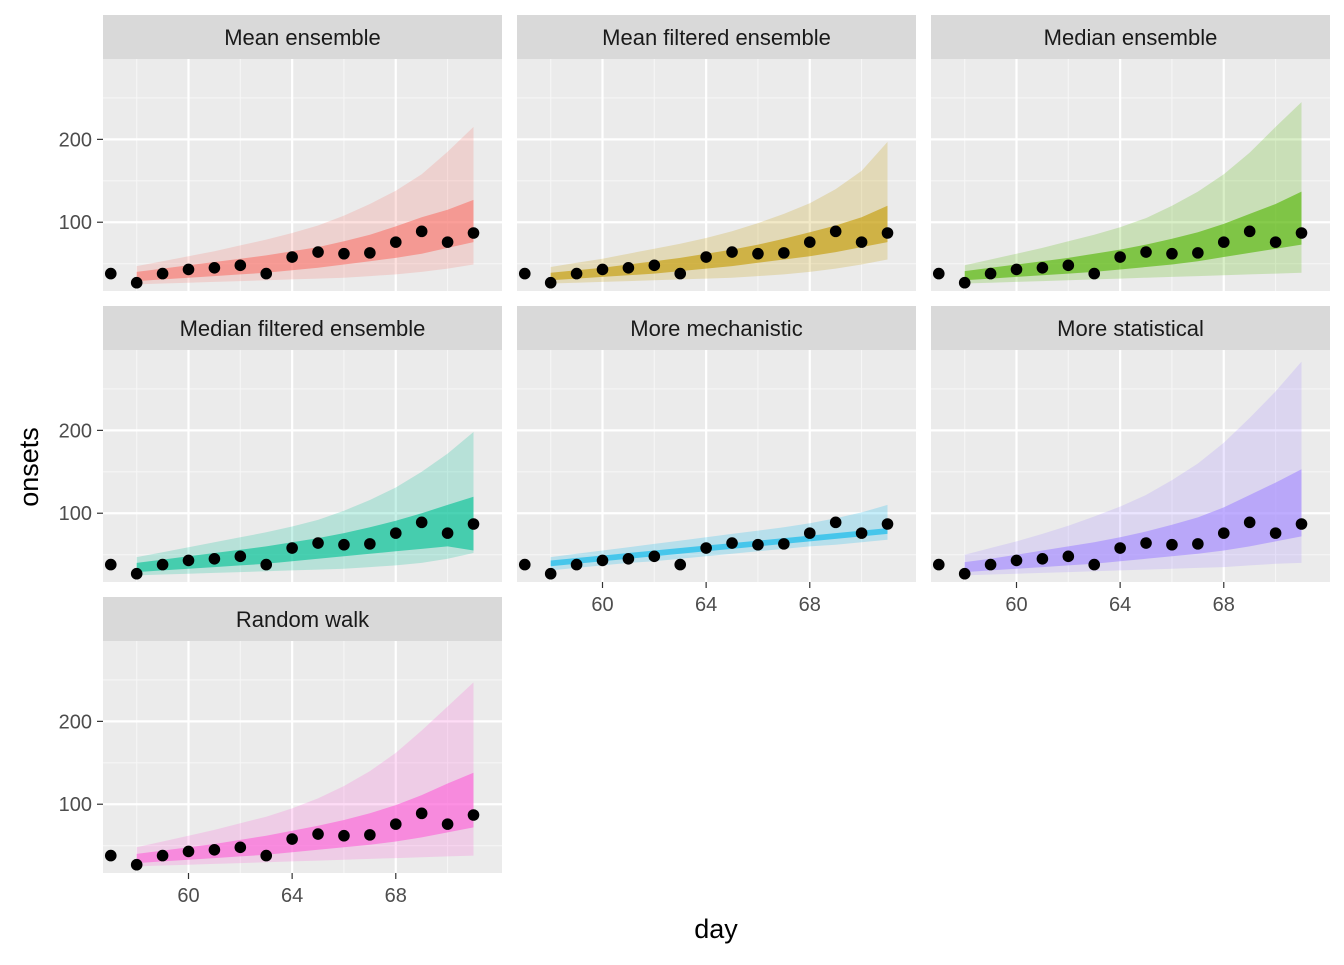  I want to click on facet-title: Median filtered ensemble, so click(303, 328).